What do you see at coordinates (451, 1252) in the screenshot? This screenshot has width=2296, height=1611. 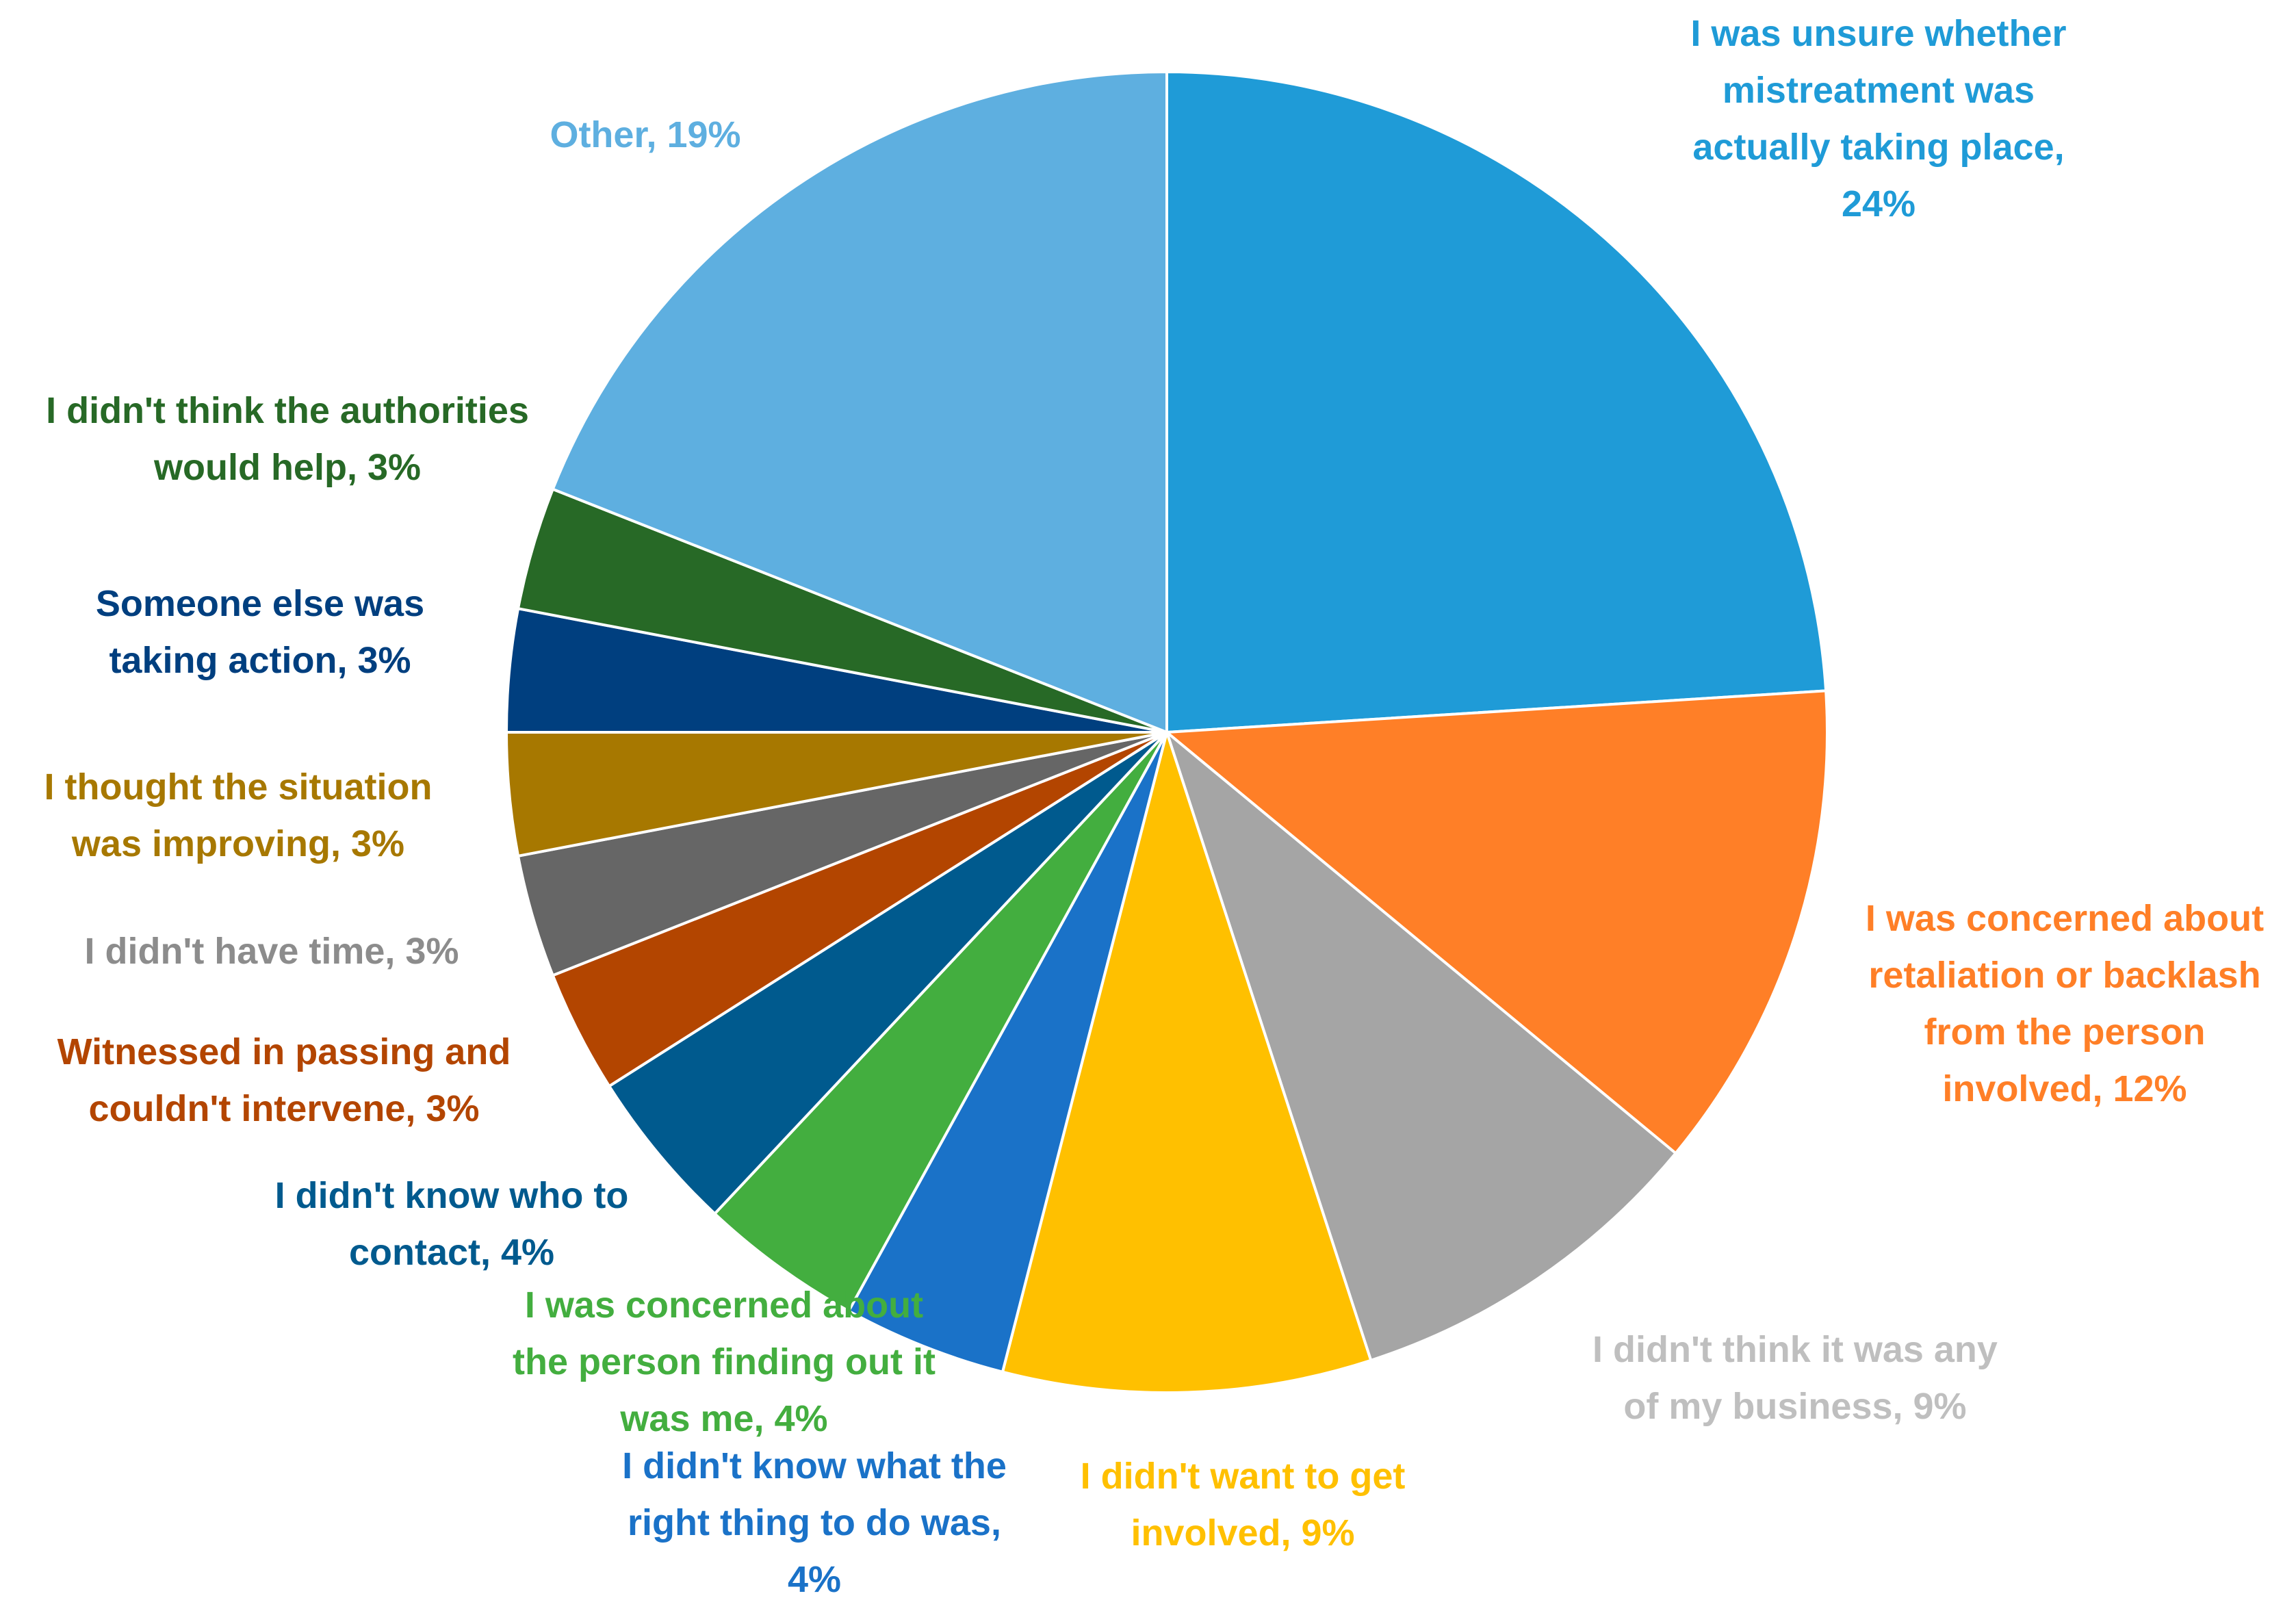 I see `data-label-line: contact, 4%` at bounding box center [451, 1252].